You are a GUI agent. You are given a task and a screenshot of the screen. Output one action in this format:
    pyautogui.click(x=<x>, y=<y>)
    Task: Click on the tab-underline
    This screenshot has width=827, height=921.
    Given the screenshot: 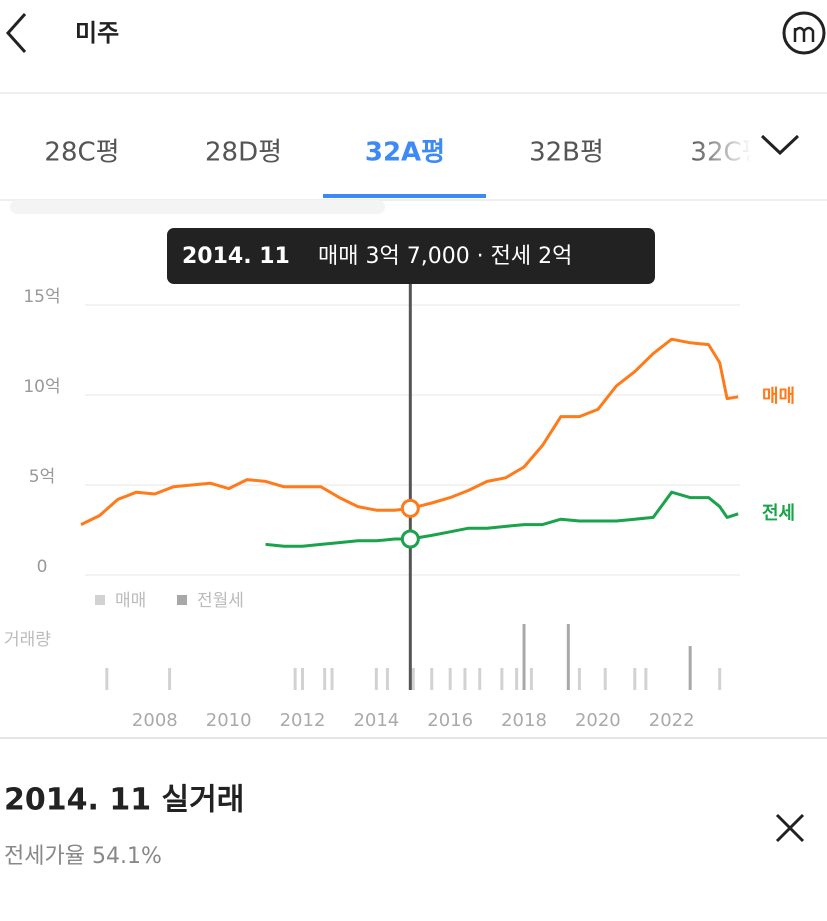 What is the action you would take?
    pyautogui.click(x=404, y=196)
    